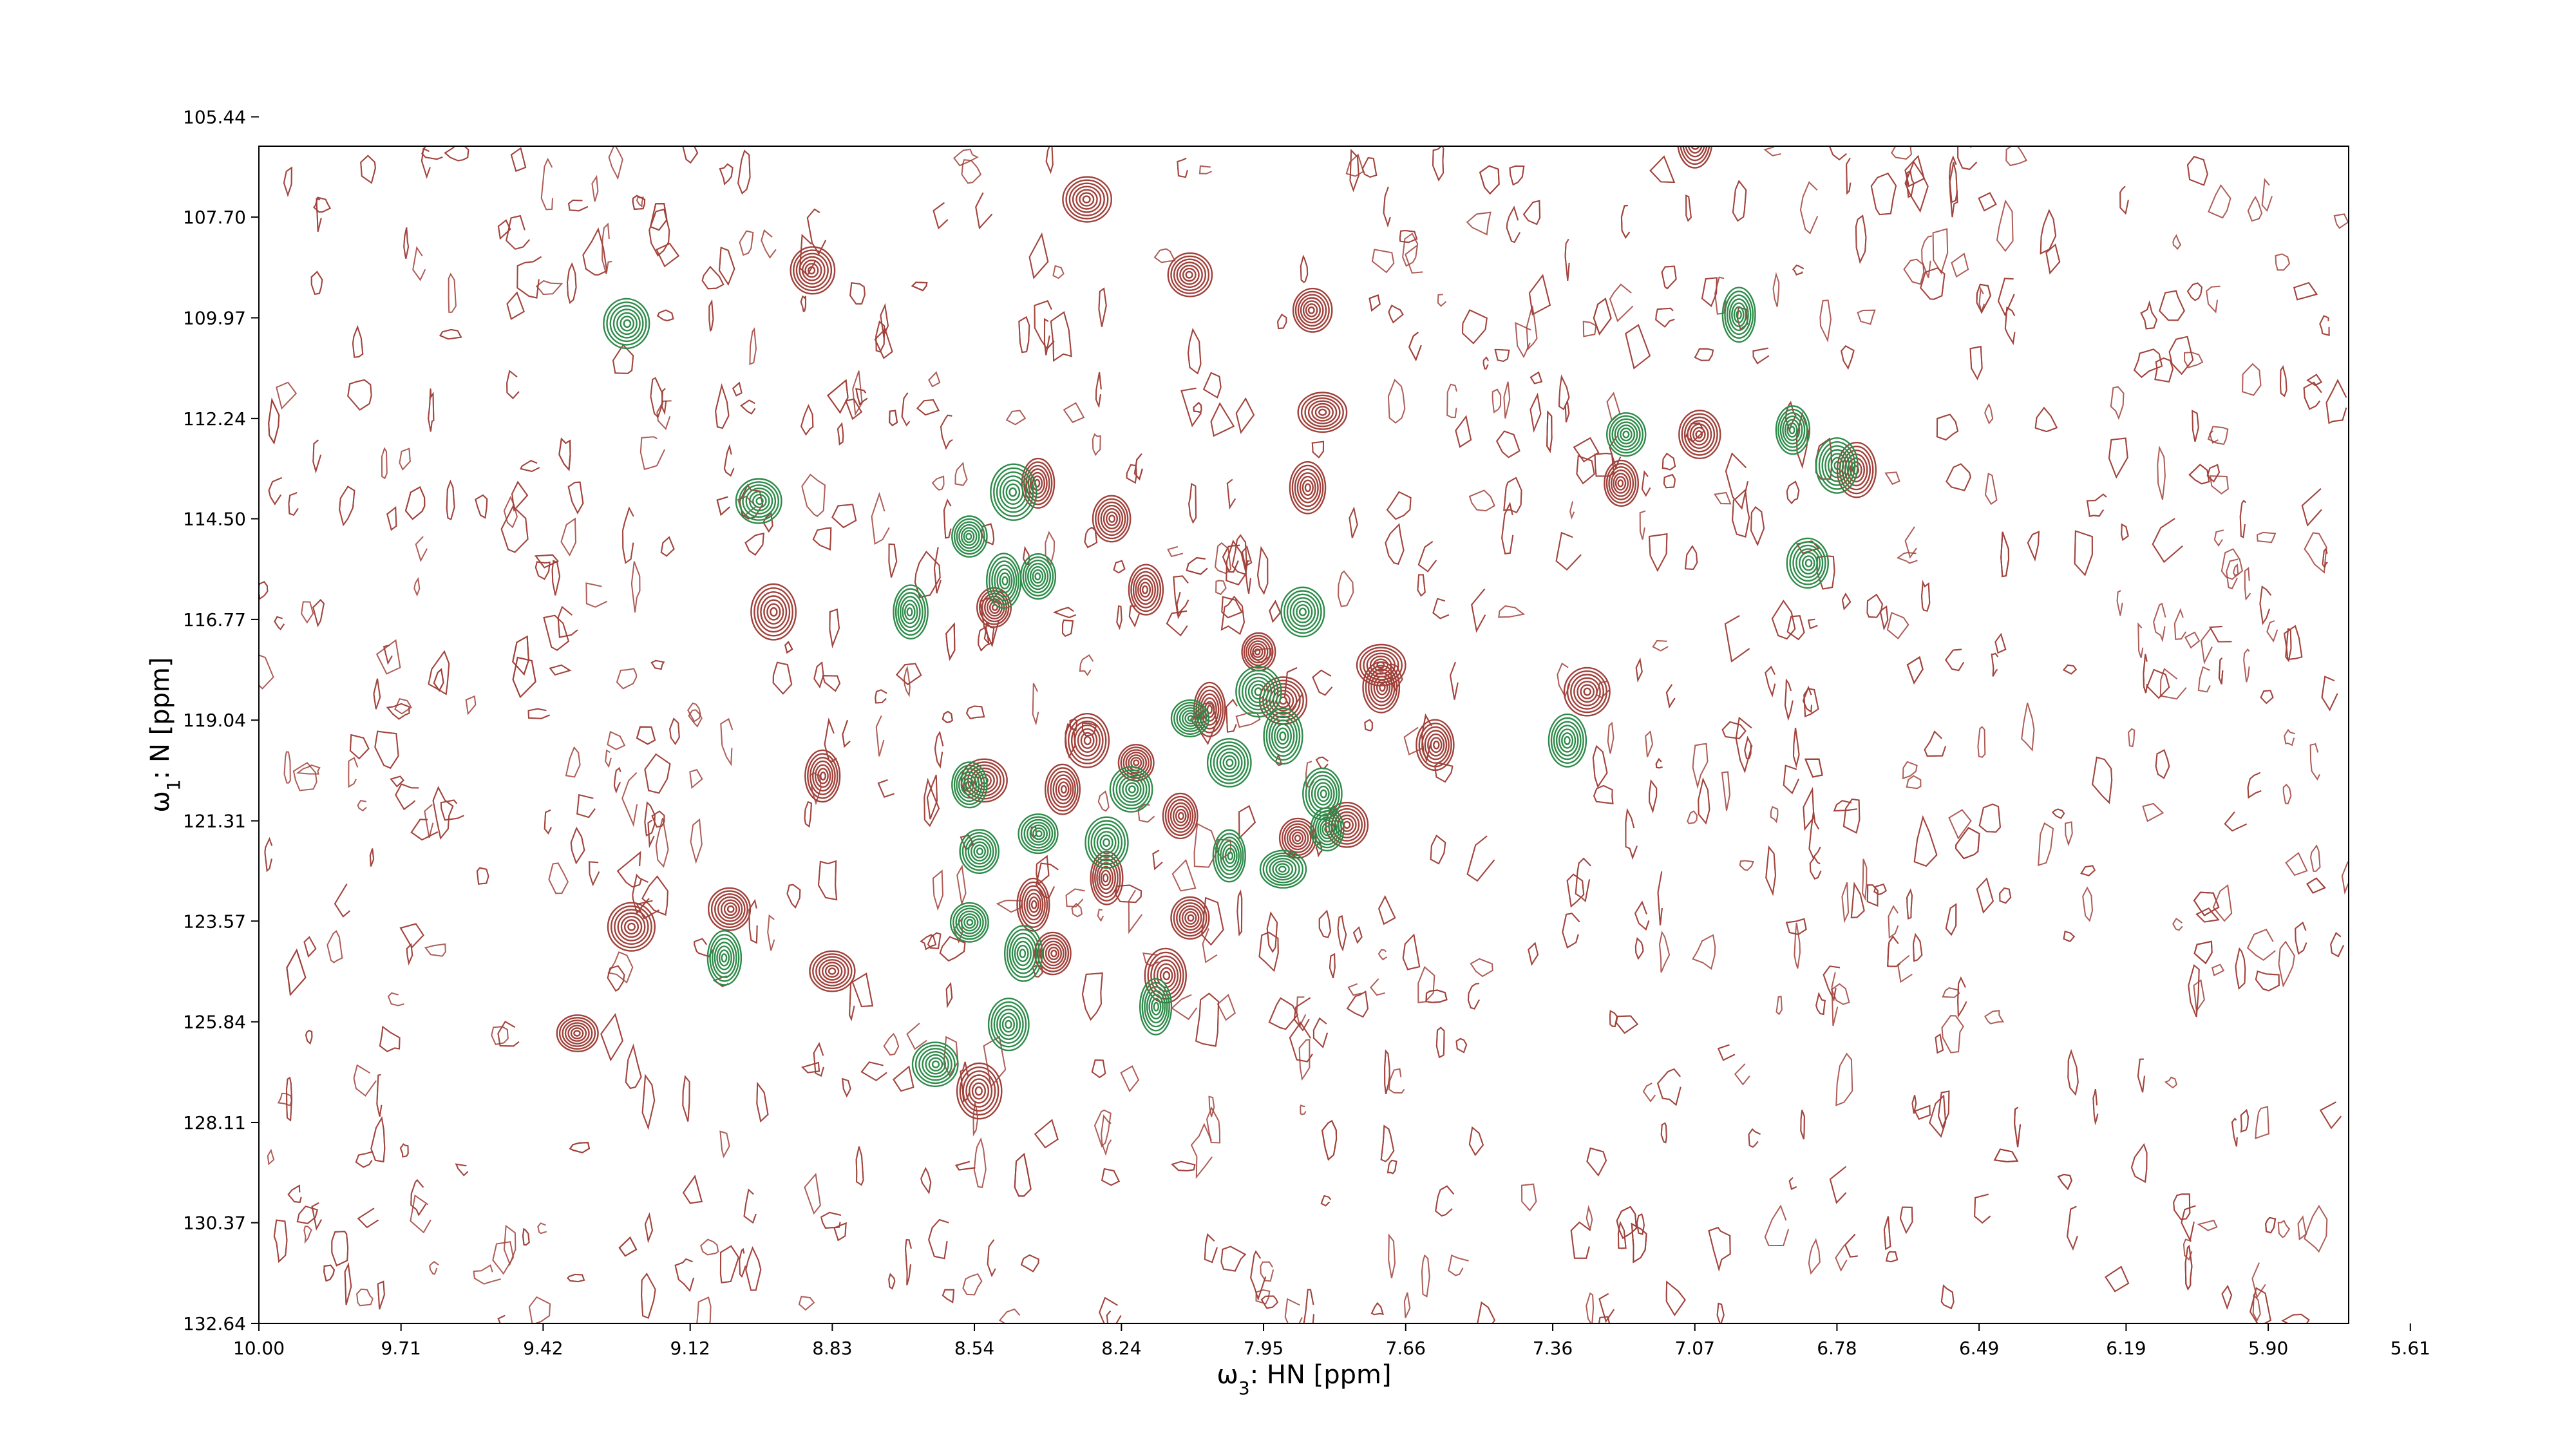 This screenshot has height=1449, width=2576. What do you see at coordinates (215, 1123) in the screenshot?
I see `y-tick-label: 128.11` at bounding box center [215, 1123].